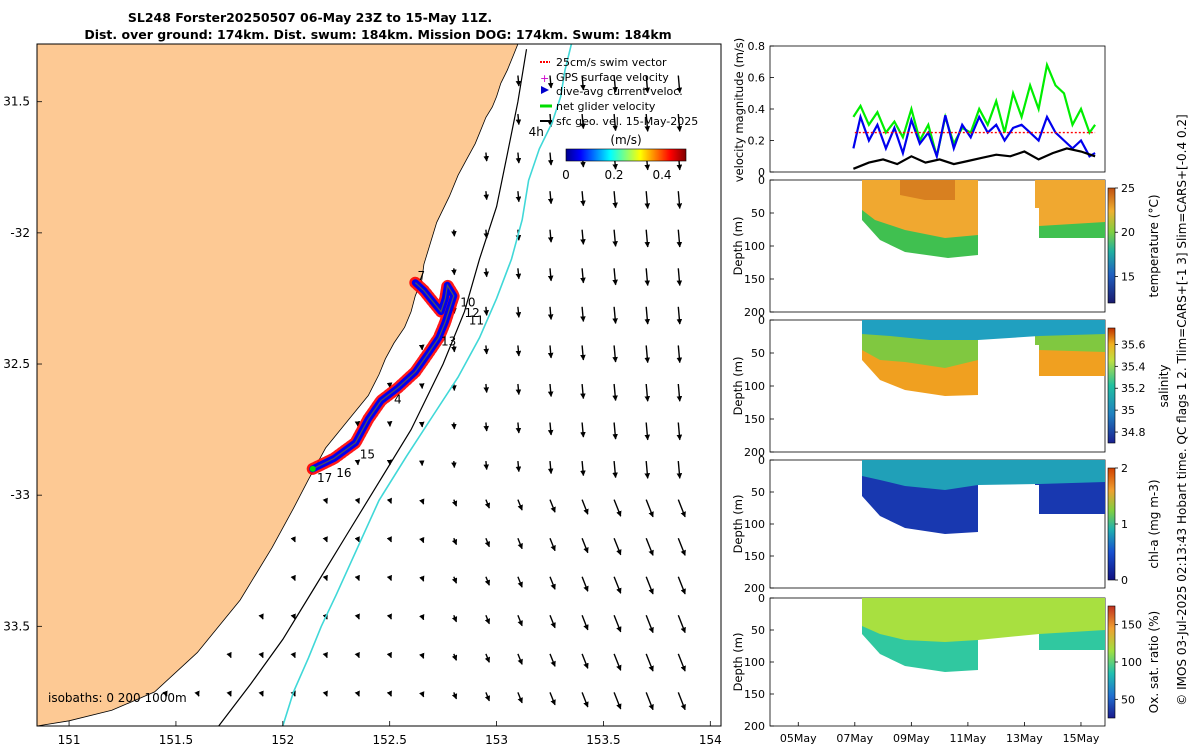 The image size is (1200, 750). I want to click on velocity-y-tick-label: 0.2, so click(757, 141).